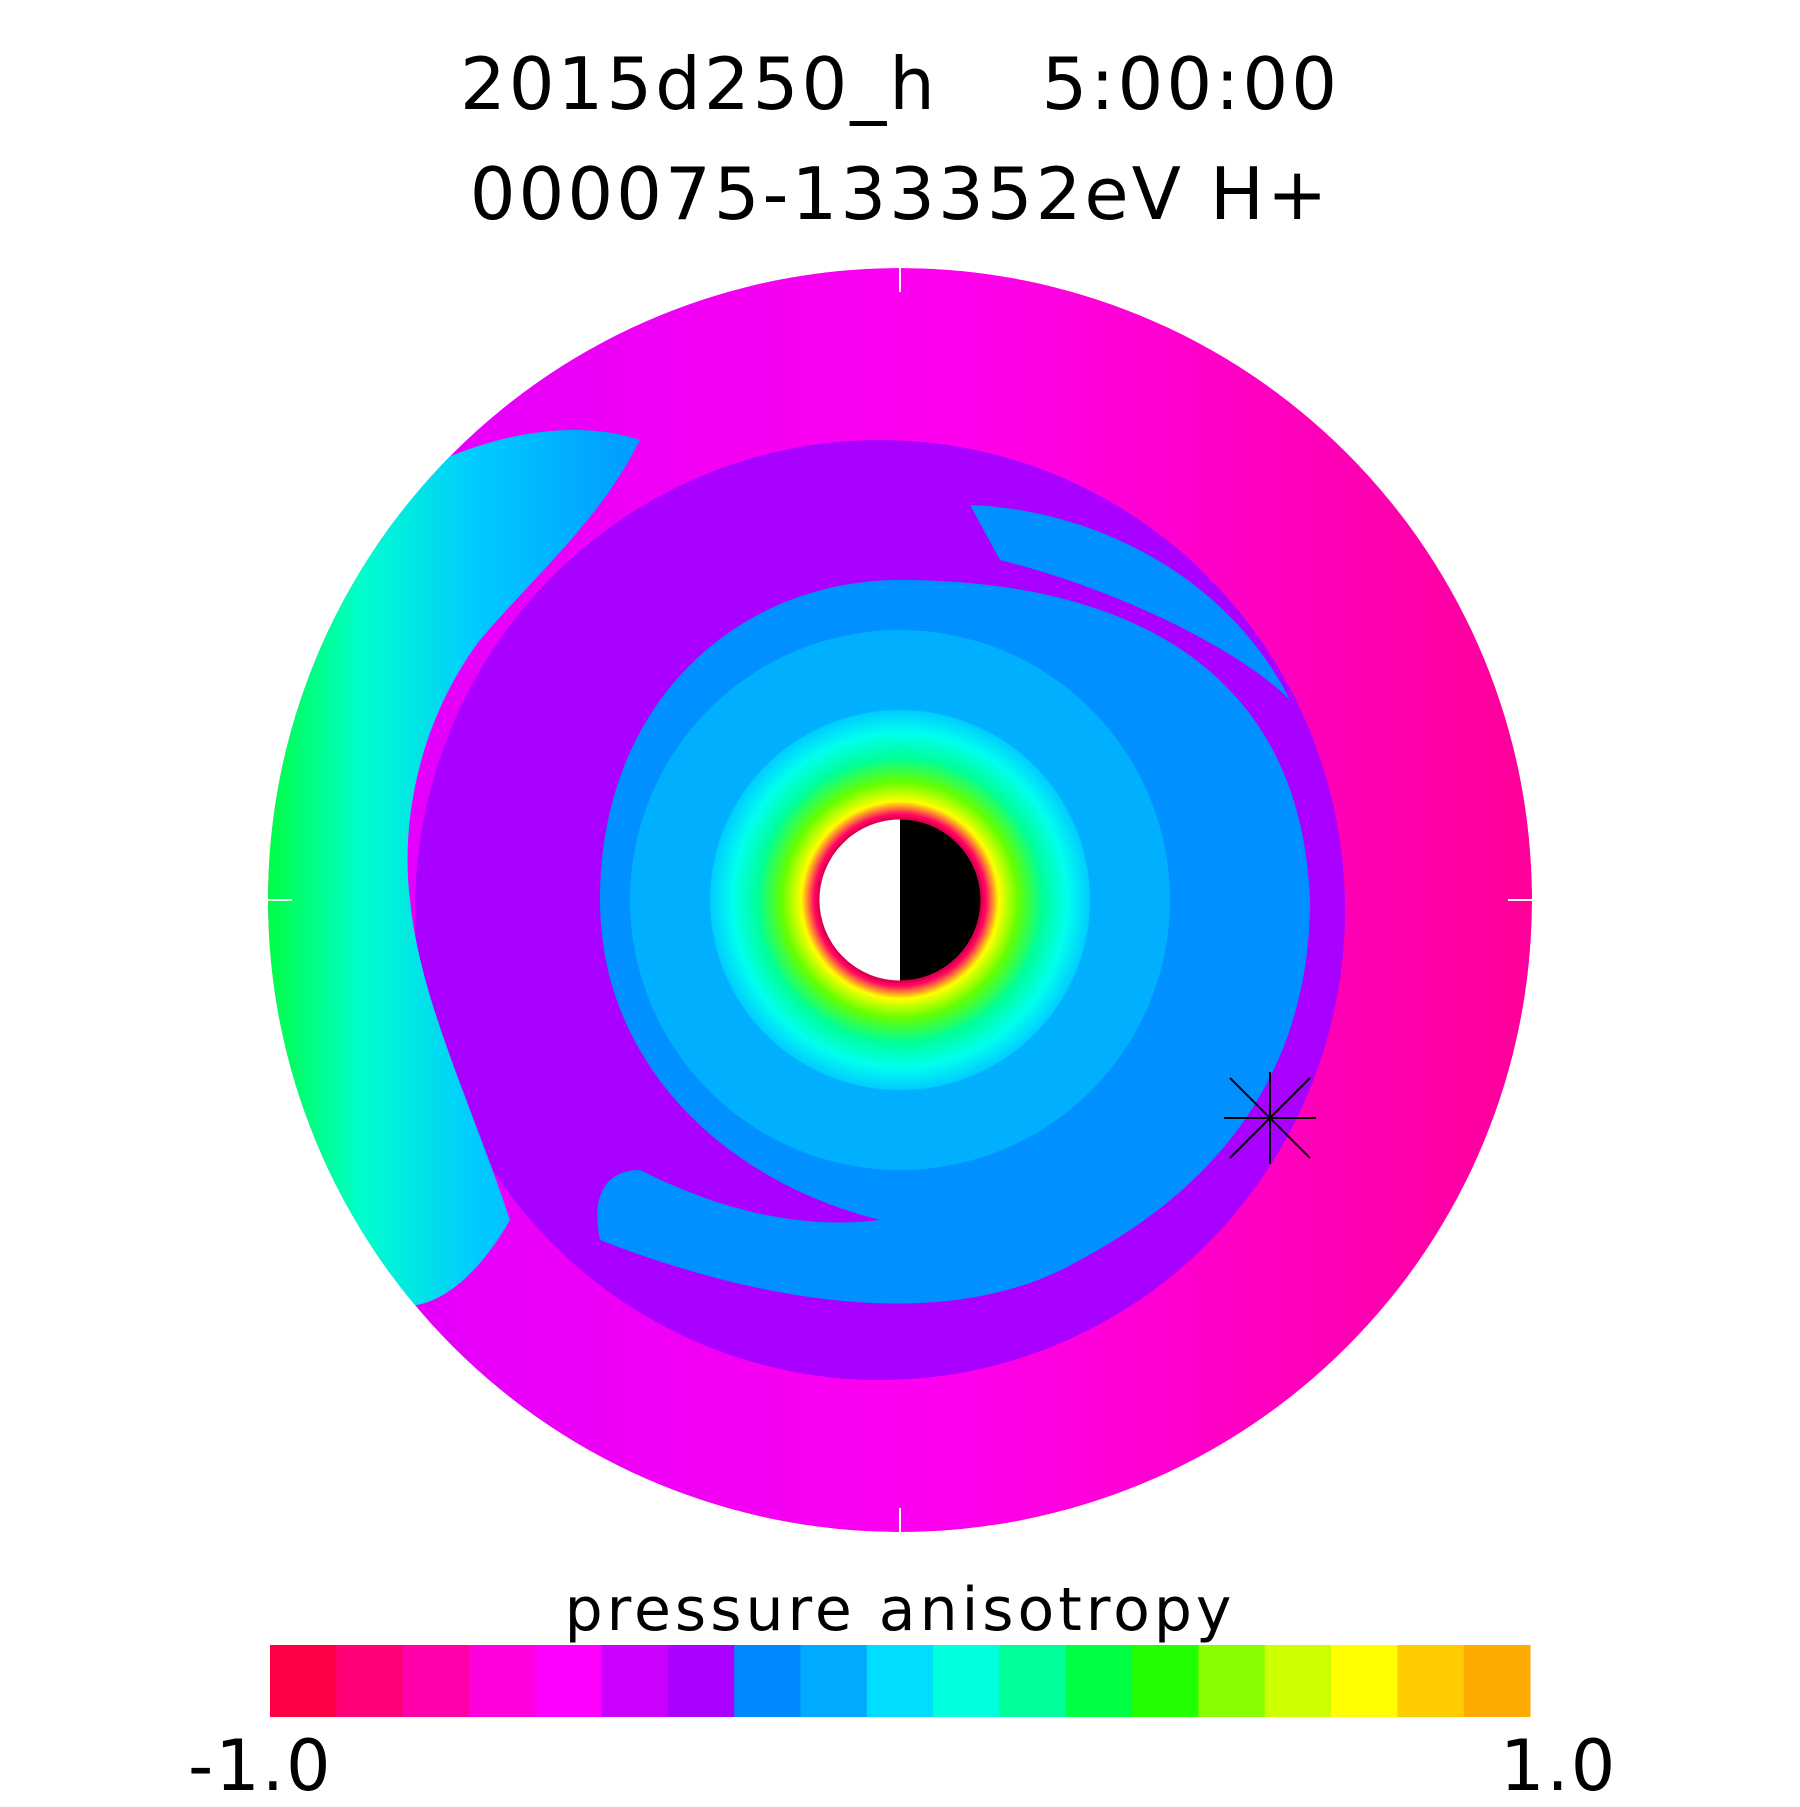  What do you see at coordinates (1559, 1766) in the screenshot?
I see `colorbar-max-label: 1.0` at bounding box center [1559, 1766].